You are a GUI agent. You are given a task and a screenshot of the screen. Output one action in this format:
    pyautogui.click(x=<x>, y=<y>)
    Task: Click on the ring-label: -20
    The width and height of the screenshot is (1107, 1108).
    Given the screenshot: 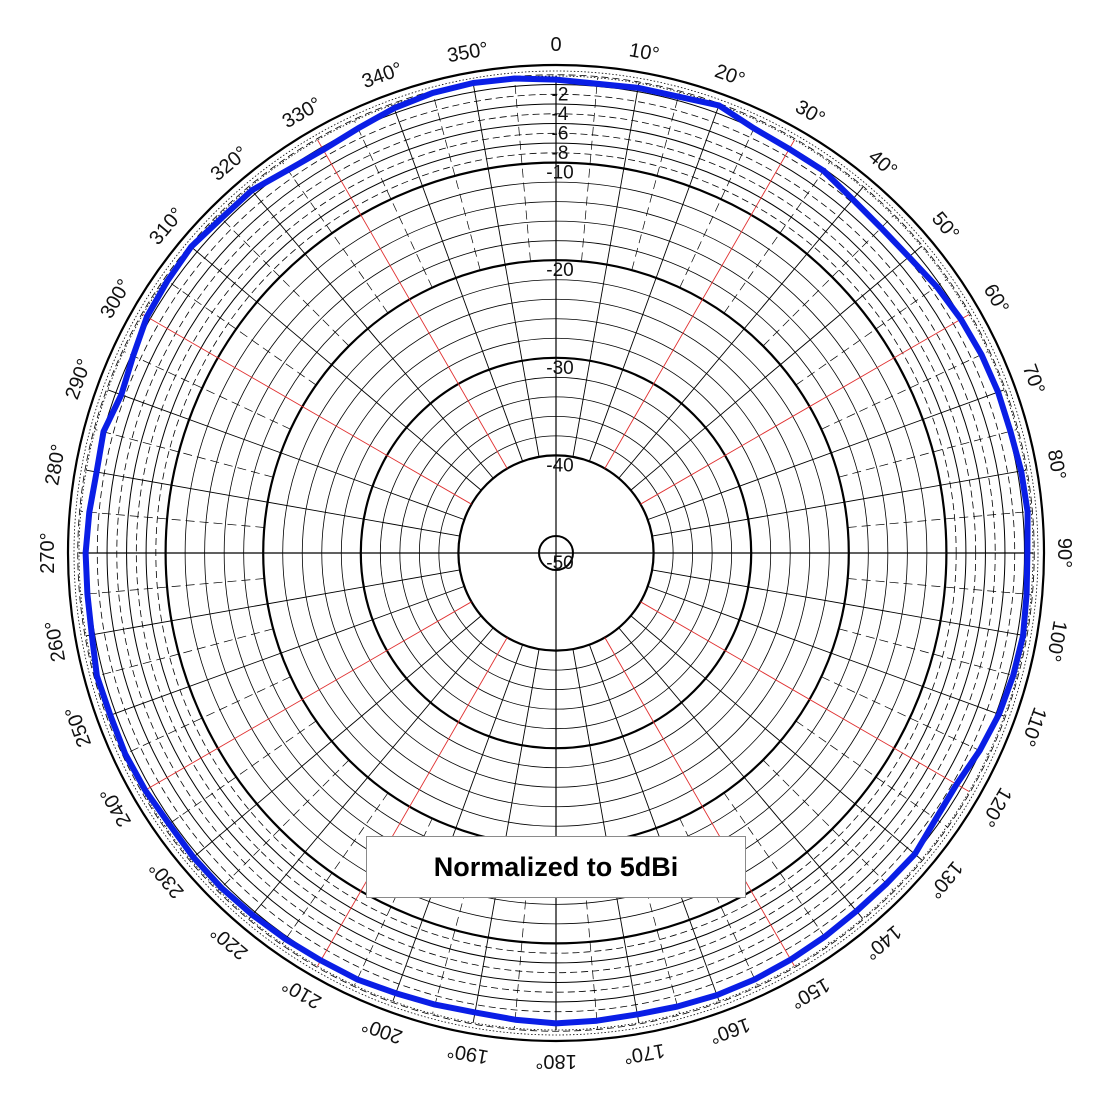 What is the action you would take?
    pyautogui.click(x=559, y=270)
    